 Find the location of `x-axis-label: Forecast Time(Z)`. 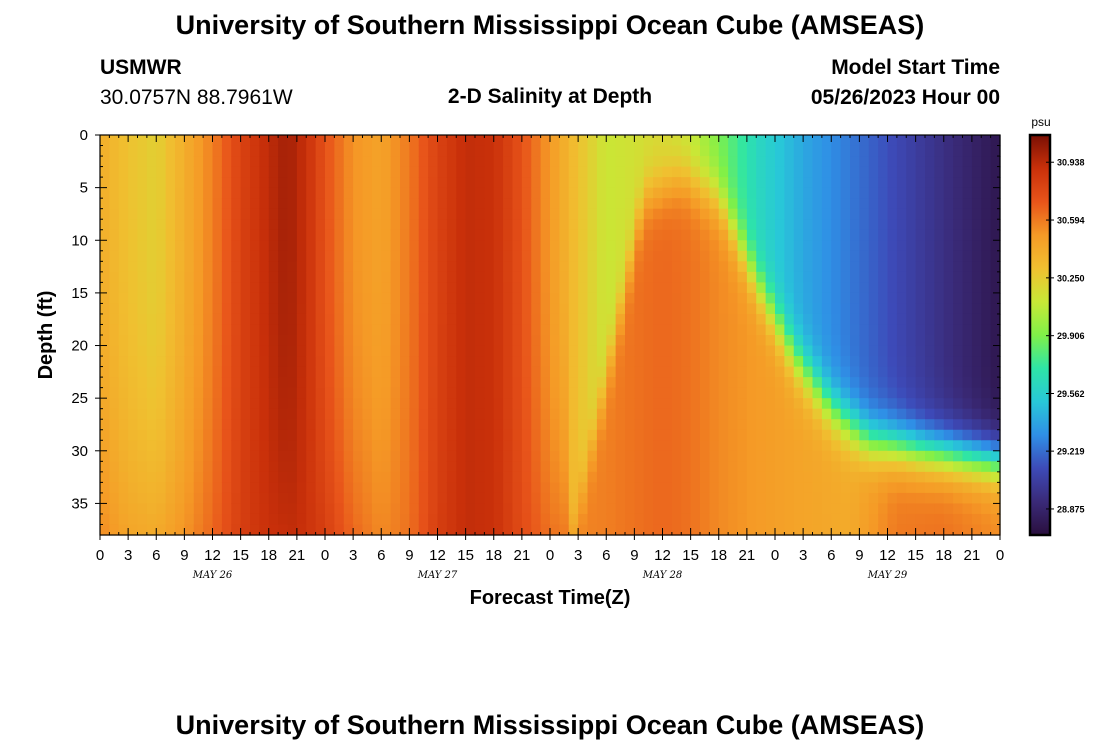

x-axis-label: Forecast Time(Z) is located at coordinates (550, 598).